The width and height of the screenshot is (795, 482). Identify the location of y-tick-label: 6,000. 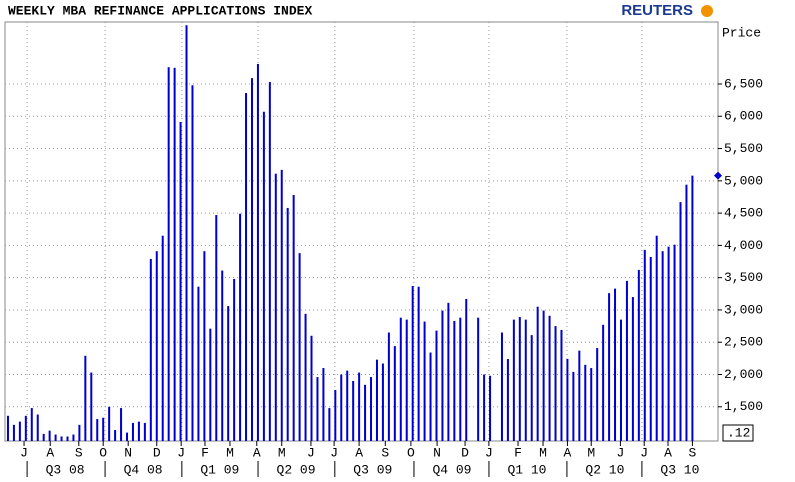
(743, 116).